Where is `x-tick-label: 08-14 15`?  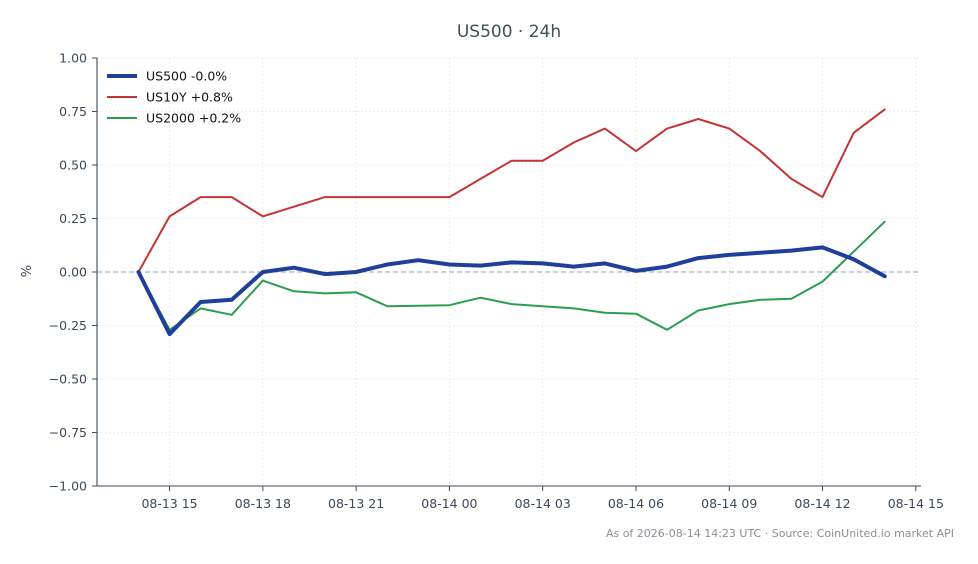 x-tick-label: 08-14 15 is located at coordinates (916, 503).